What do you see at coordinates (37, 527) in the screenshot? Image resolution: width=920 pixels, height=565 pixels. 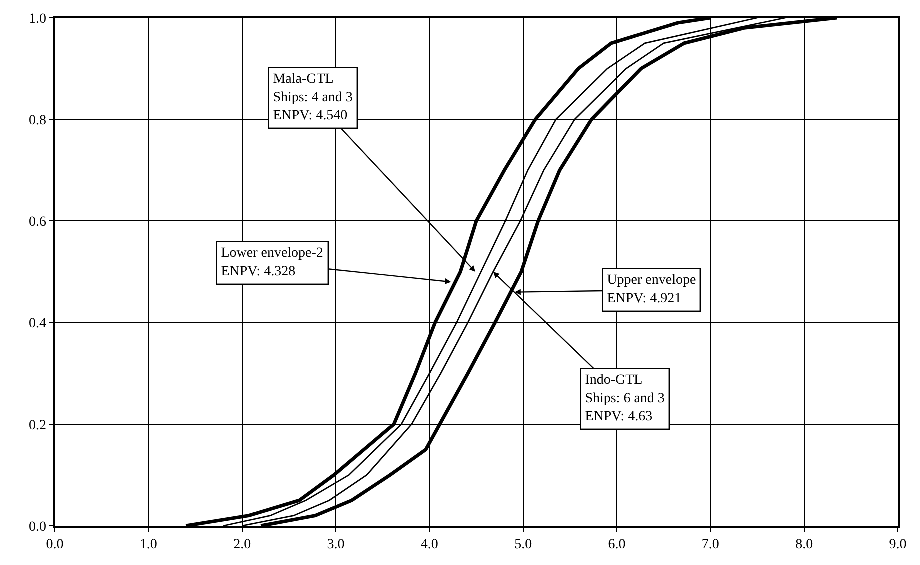 I see `y-tick-label: 0.0` at bounding box center [37, 527].